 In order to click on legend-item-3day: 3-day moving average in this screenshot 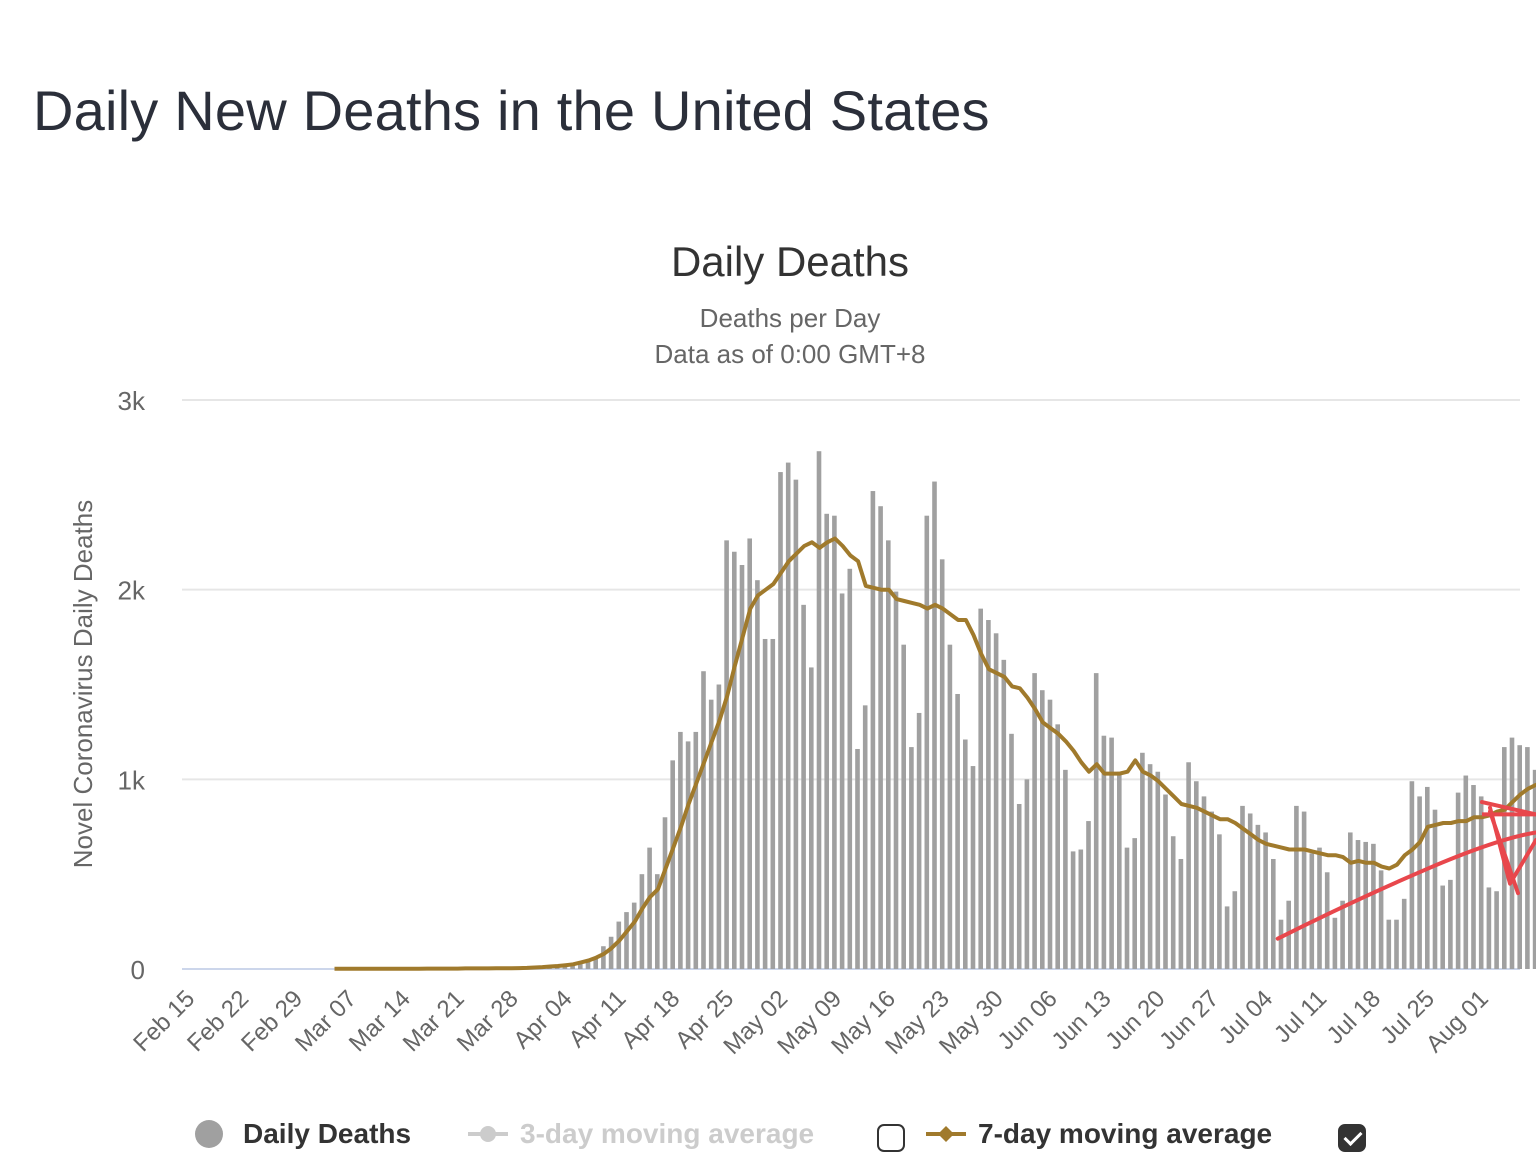, I will do `click(641, 1134)`.